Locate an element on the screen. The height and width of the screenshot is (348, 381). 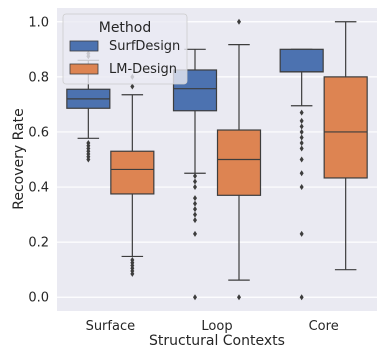
y-tick-label: 0.2 is located at coordinates (38, 243).